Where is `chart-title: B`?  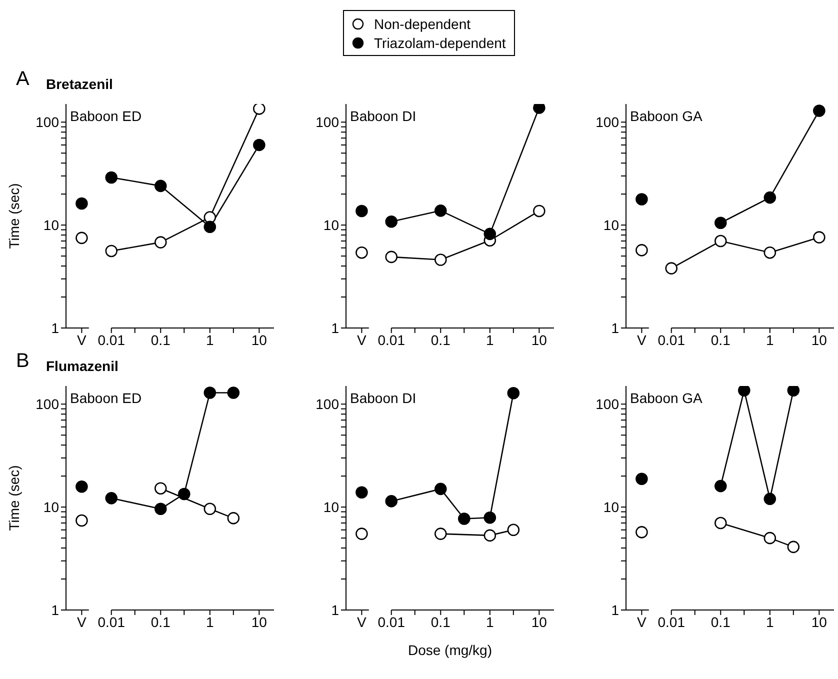 chart-title: B is located at coordinates (23, 361).